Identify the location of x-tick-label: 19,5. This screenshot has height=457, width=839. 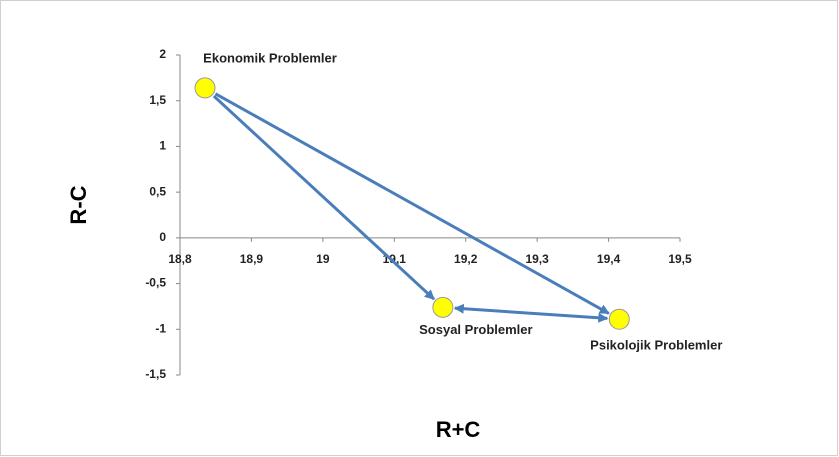
(680, 259).